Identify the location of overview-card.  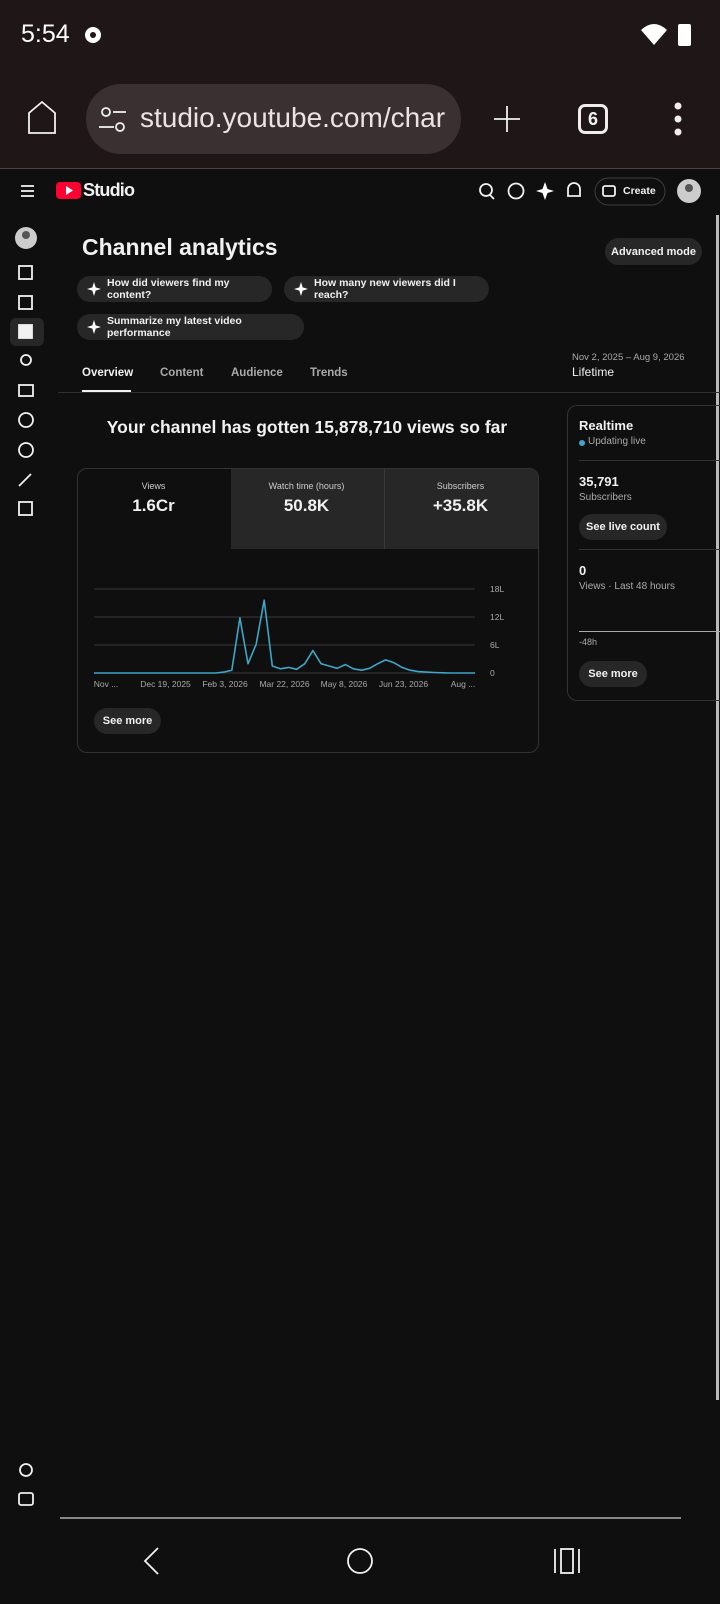
(308, 610).